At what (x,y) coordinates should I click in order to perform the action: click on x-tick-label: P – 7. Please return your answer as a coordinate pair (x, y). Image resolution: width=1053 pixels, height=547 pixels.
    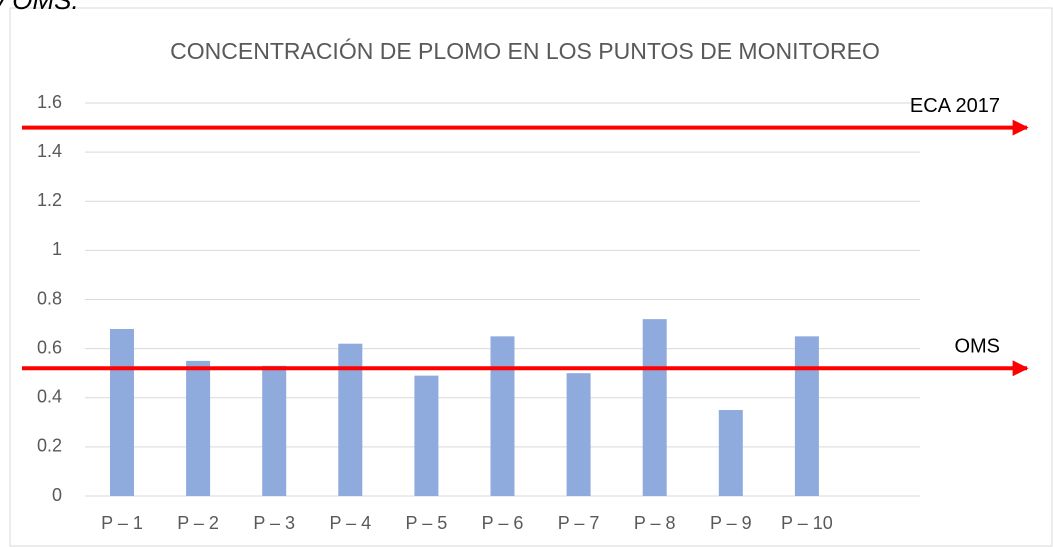
    Looking at the image, I should click on (579, 523).